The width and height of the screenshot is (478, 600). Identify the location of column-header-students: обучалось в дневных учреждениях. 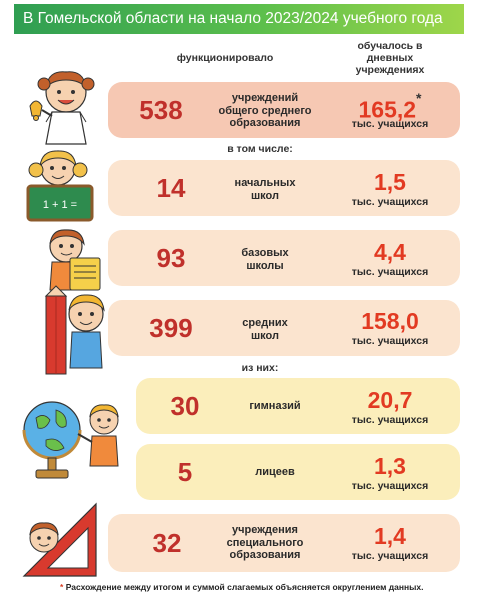
(390, 58).